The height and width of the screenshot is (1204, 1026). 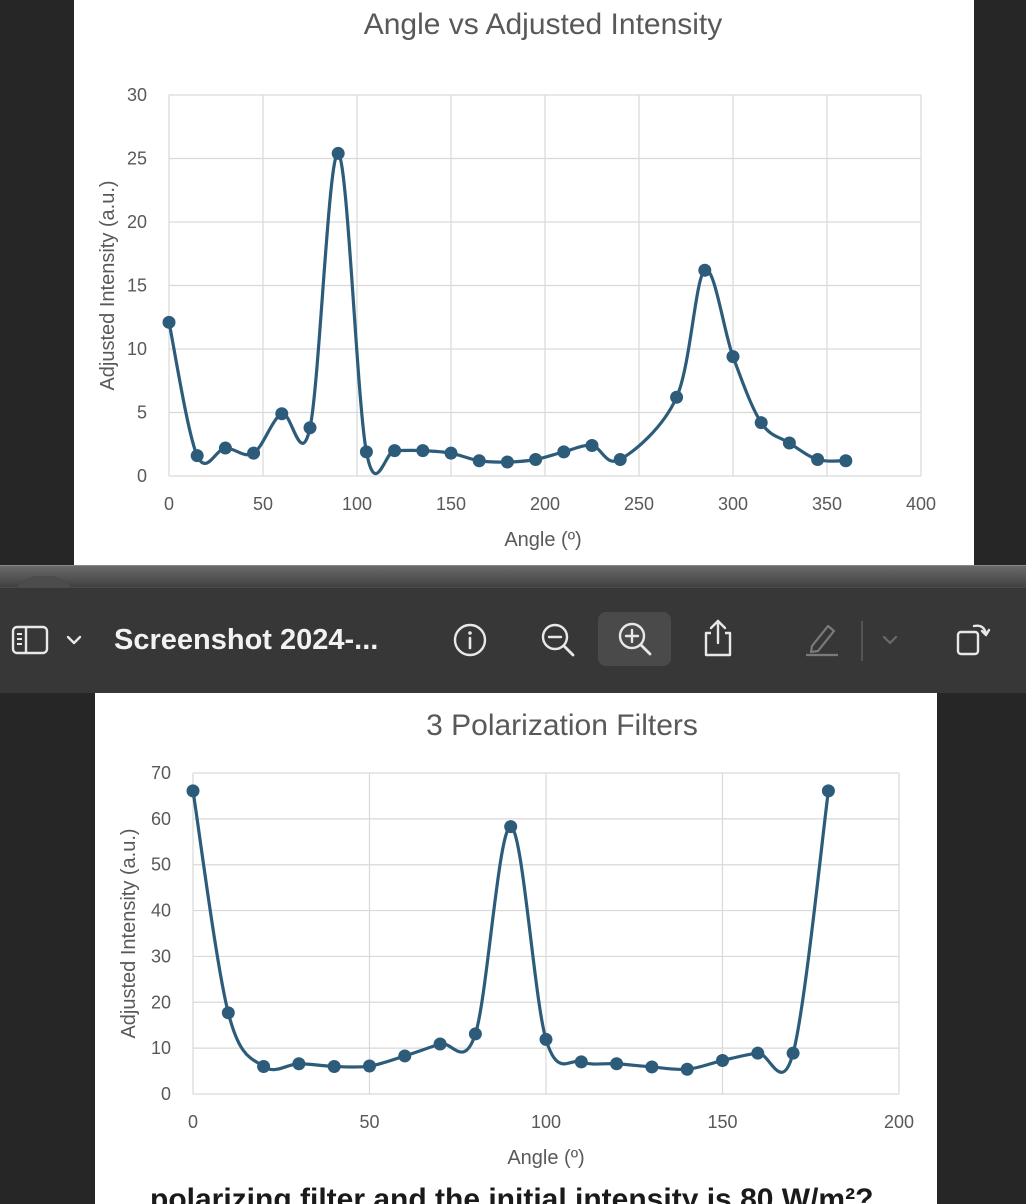 I want to click on zoom-in-button, so click(x=634, y=639).